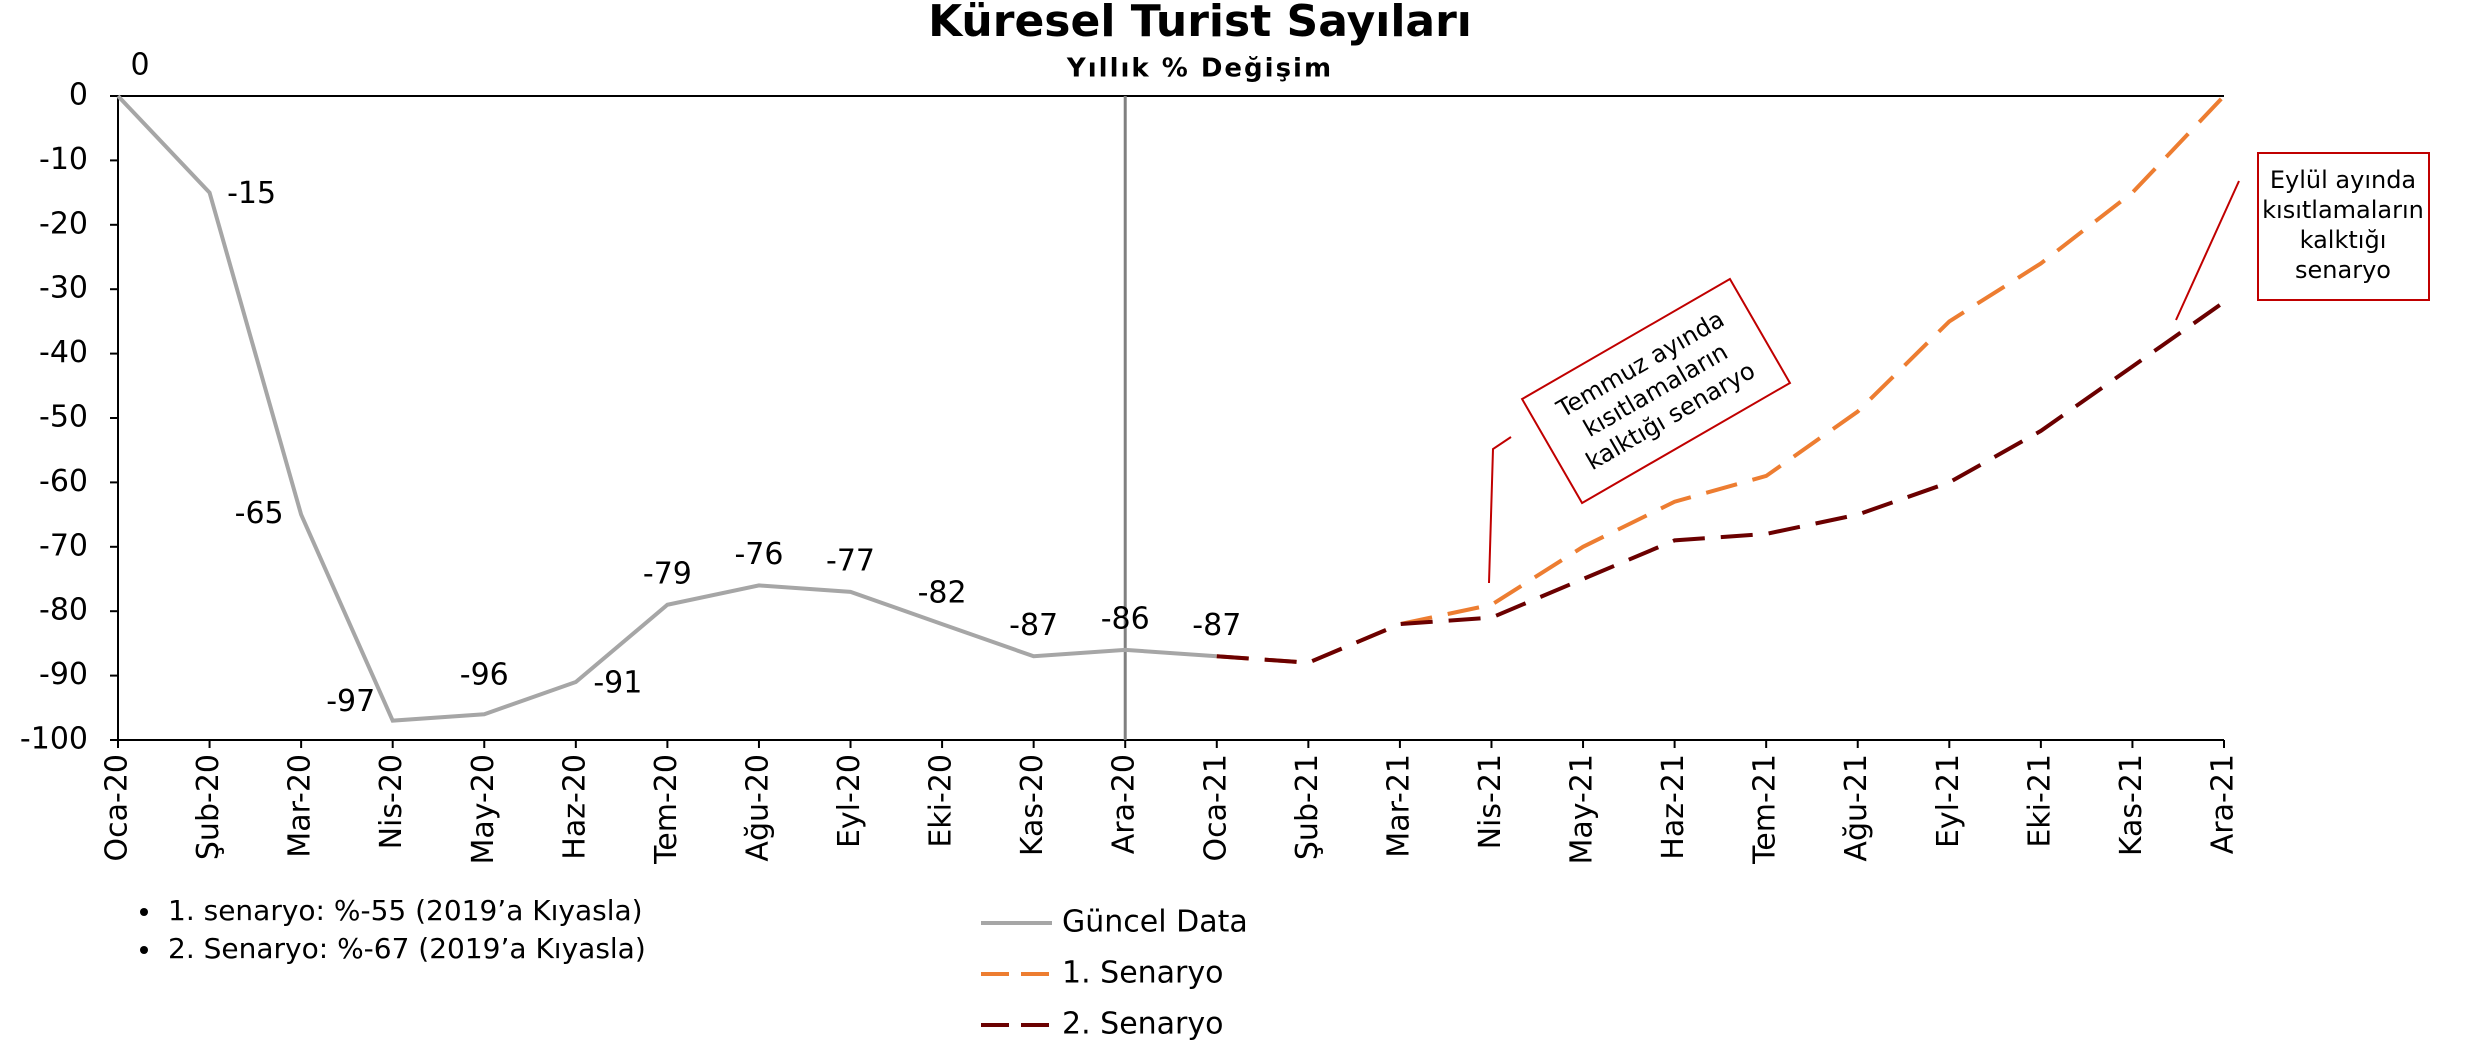  I want to click on x-tick-label: Kas-21, so click(2131, 805).